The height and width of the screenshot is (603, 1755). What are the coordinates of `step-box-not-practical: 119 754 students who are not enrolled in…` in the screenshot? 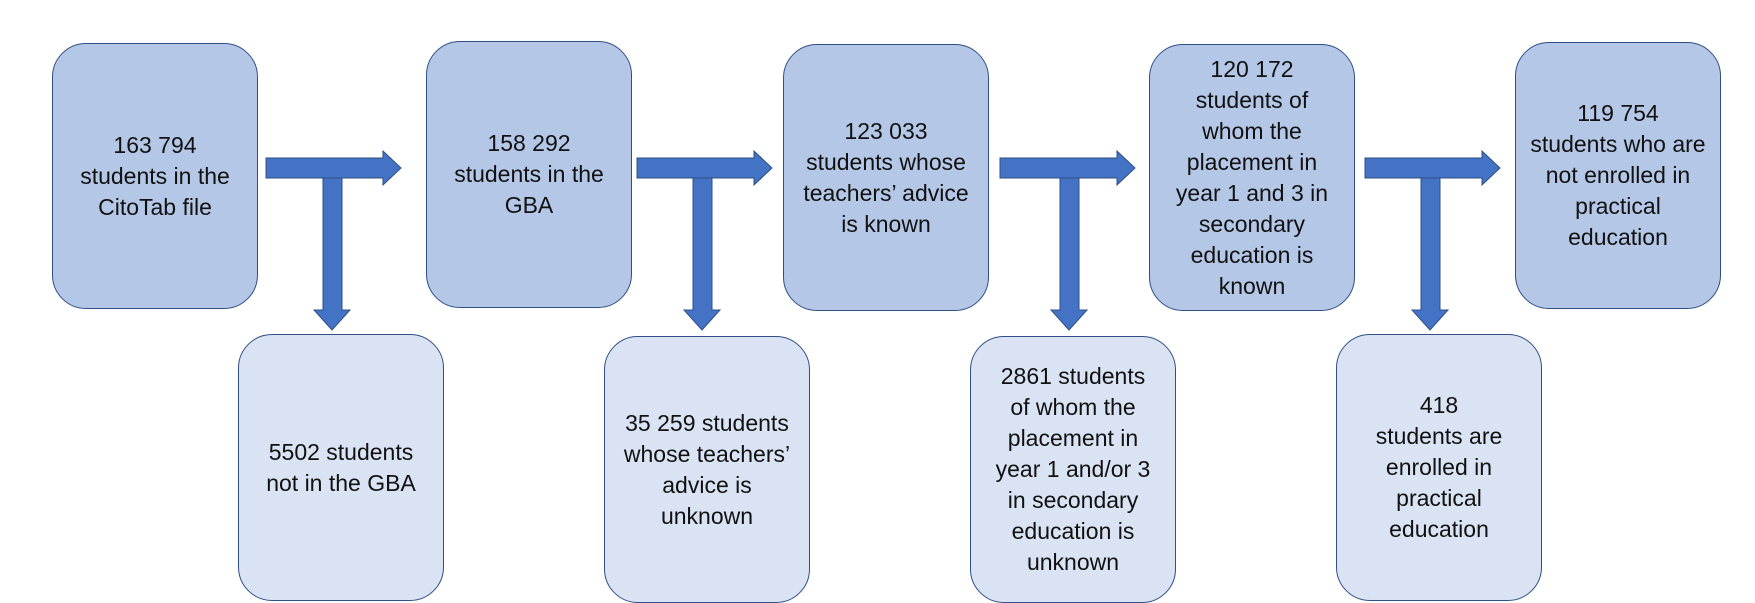 It's located at (1618, 175).